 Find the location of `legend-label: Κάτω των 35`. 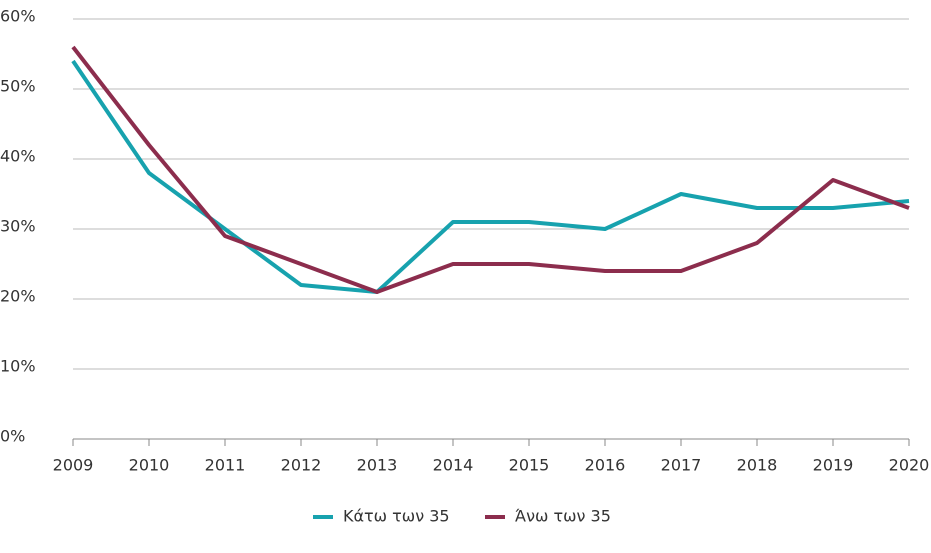

legend-label: Κάτω των 35 is located at coordinates (396, 516).